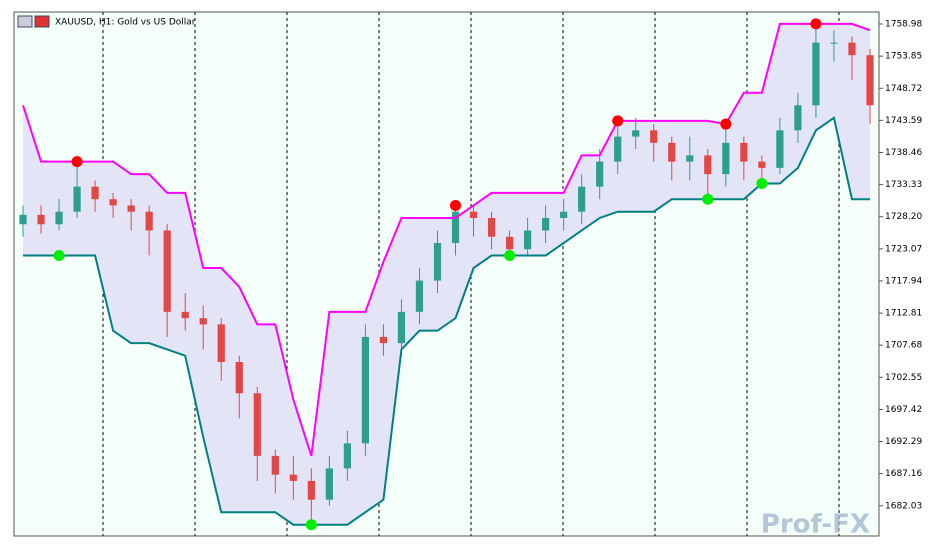 This screenshot has width=946, height=545. What do you see at coordinates (815, 525) in the screenshot?
I see `watermark: Prof-FX` at bounding box center [815, 525].